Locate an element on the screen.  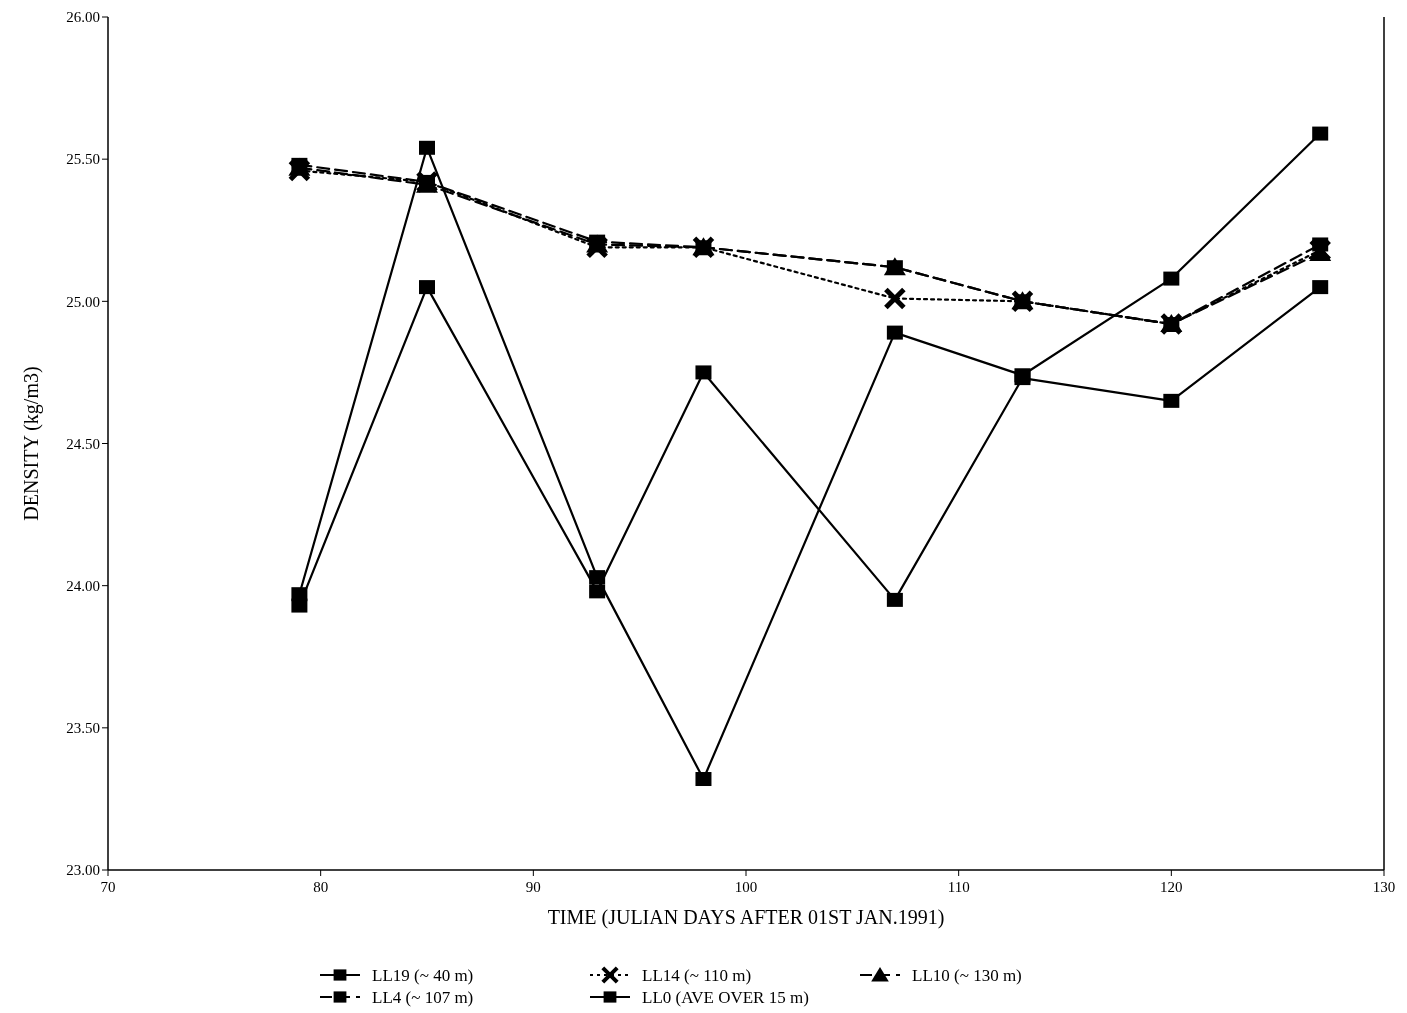
legend-label: LL10 (~ 130 m) is located at coordinates (967, 975).